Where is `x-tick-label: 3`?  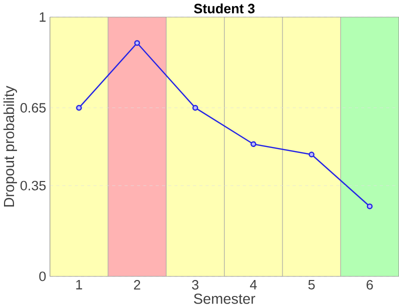 x-tick-label: 3 is located at coordinates (195, 285).